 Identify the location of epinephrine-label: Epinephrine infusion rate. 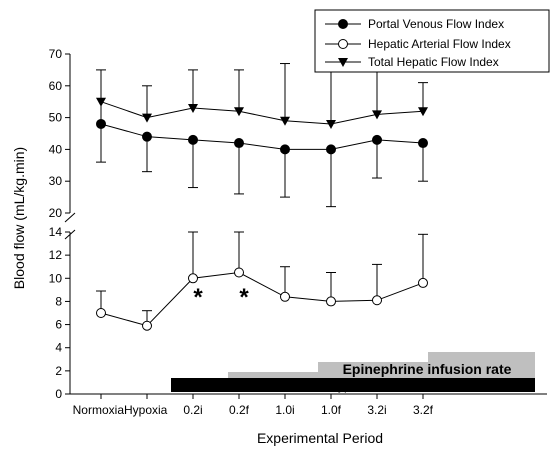
(427, 369).